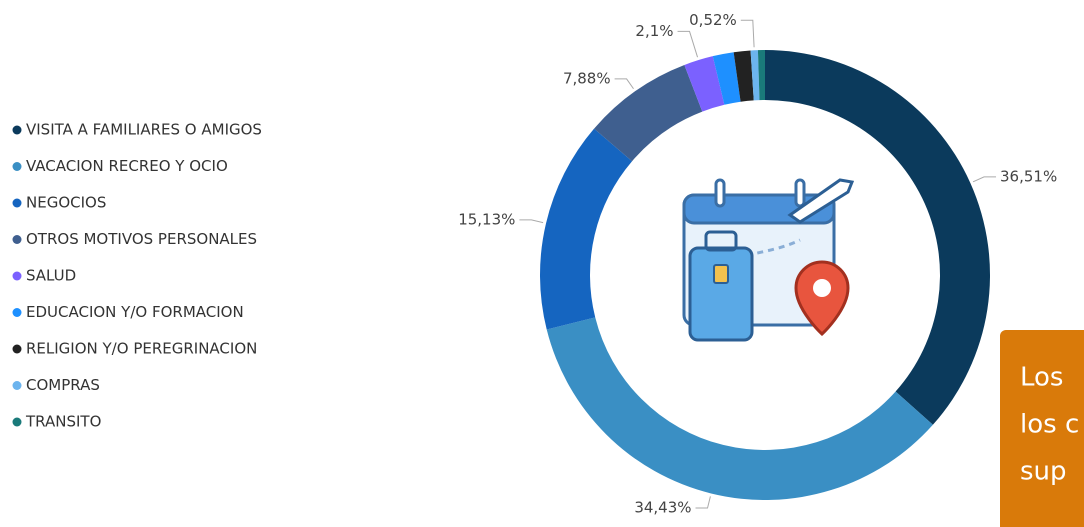 The height and width of the screenshot is (527, 1084). Describe the element at coordinates (144, 130) in the screenshot. I see `legend-label: VISITA A FAMILIARES O AMIGOS` at that location.